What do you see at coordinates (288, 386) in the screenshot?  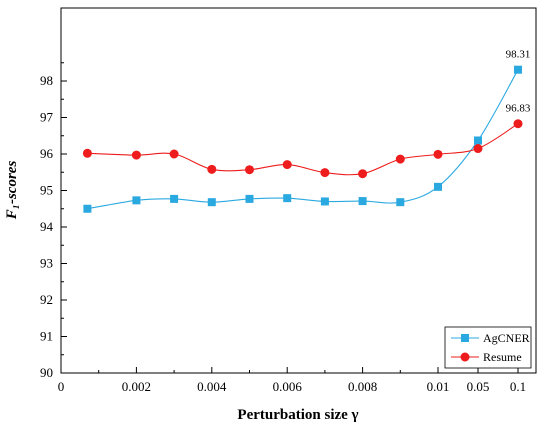 I see `x-tick-label: 0.006` at bounding box center [288, 386].